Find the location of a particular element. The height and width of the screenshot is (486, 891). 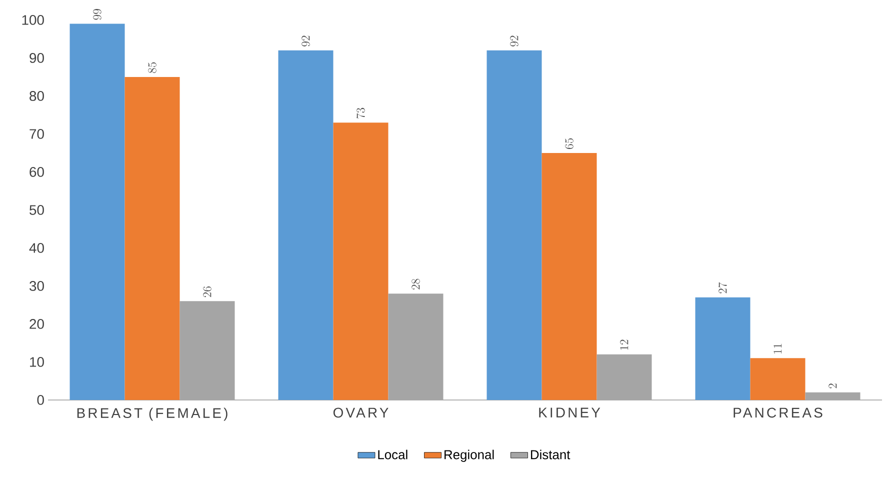

legend-label: Distant is located at coordinates (550, 455).